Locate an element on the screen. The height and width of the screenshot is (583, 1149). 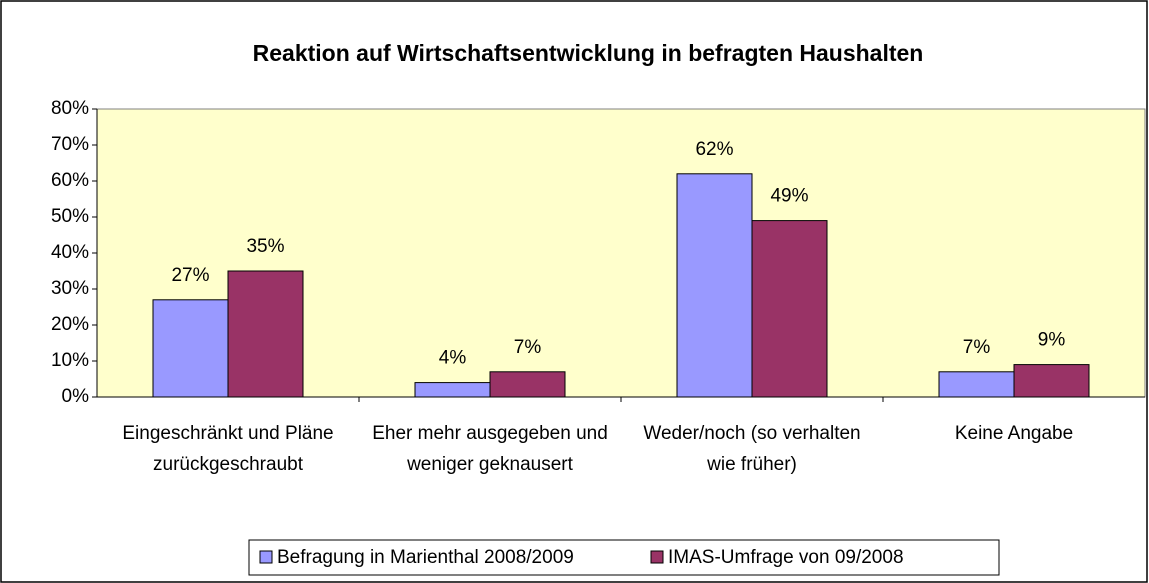
legend-label: IMAS-Umfrage von 09/2008 is located at coordinates (786, 557).